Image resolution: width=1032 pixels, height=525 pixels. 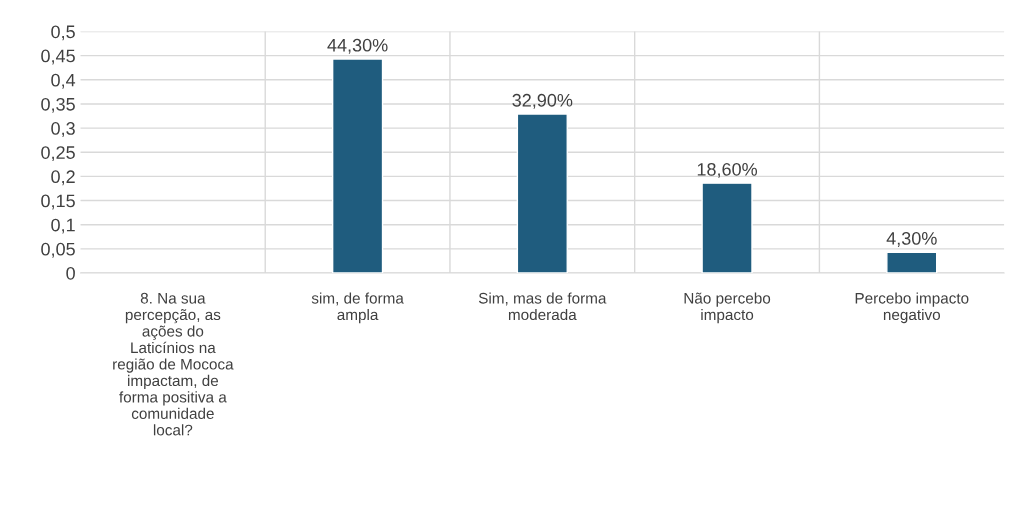 What do you see at coordinates (357, 46) in the screenshot?
I see `data-label: 44,30%` at bounding box center [357, 46].